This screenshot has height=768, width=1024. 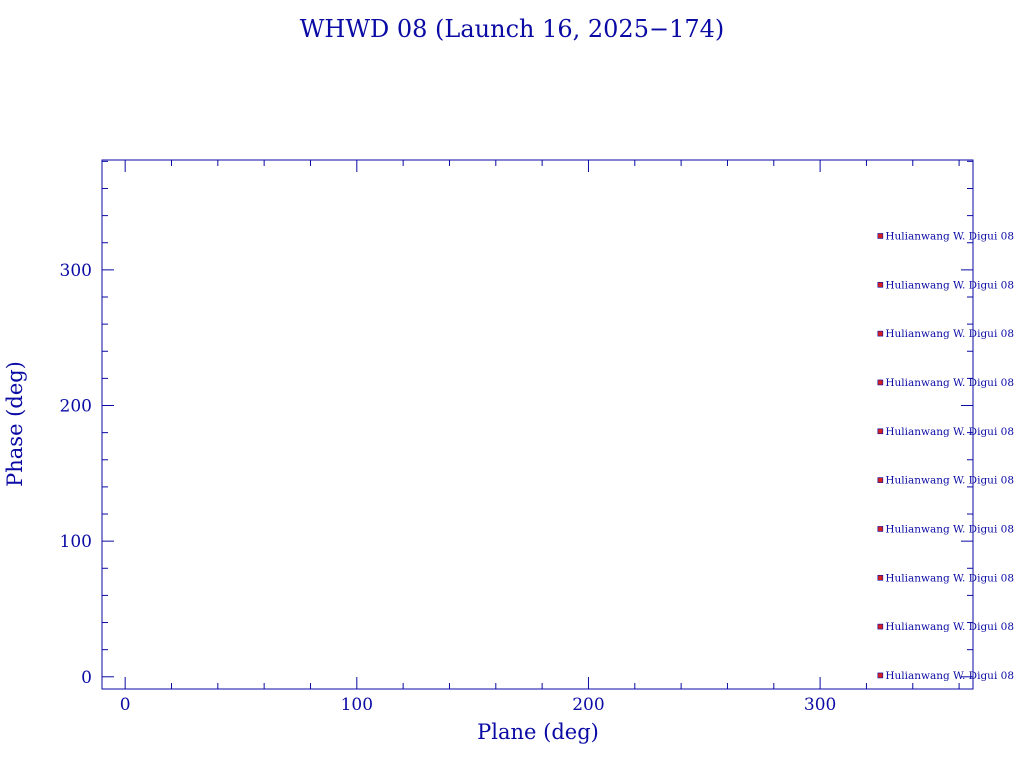 I want to click on y-axis-label: Phase (deg), so click(x=15, y=424).